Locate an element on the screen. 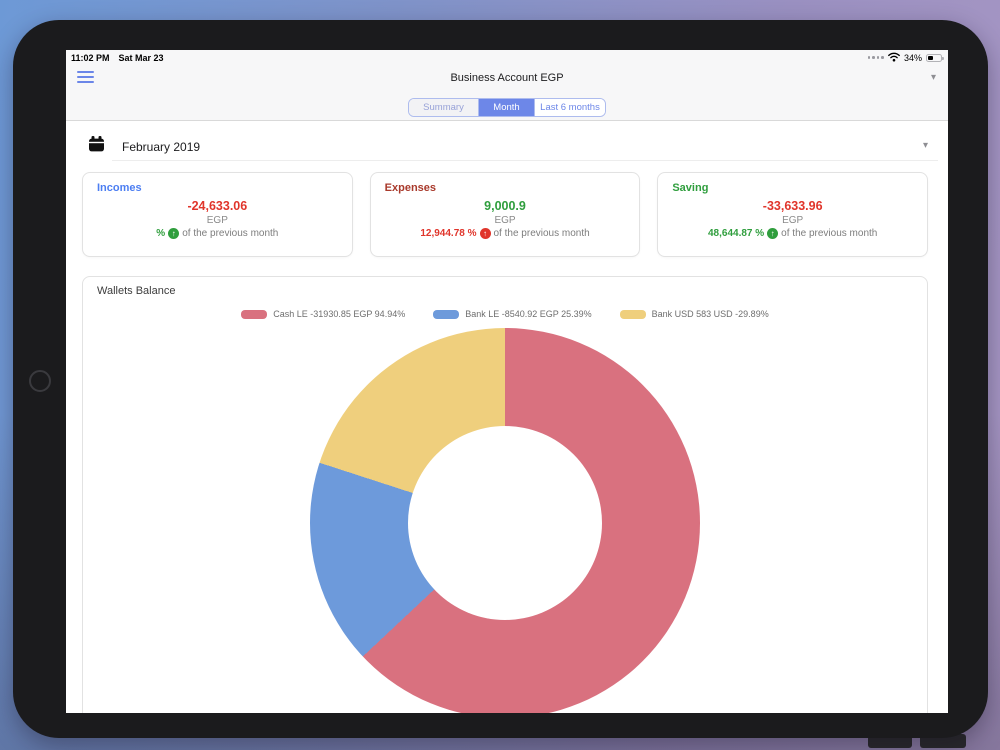 This screenshot has height=750, width=1000. cellular-signal-icon is located at coordinates (875, 57).